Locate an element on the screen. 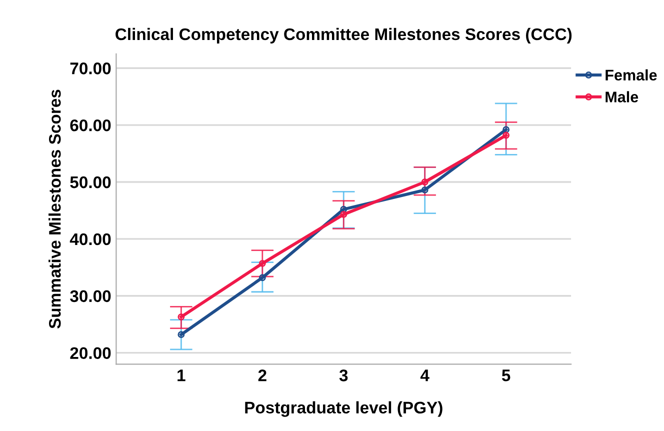 The image size is (664, 431). y-axis-title: Summative Milestones Scores is located at coordinates (54, 209).